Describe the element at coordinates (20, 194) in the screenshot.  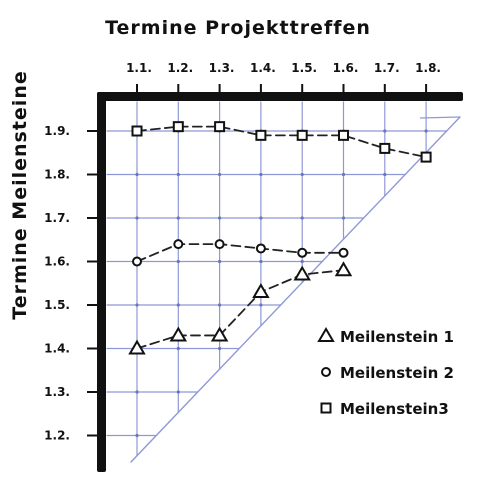
I see `y-axis-title: Termine Meilensteine` at that location.